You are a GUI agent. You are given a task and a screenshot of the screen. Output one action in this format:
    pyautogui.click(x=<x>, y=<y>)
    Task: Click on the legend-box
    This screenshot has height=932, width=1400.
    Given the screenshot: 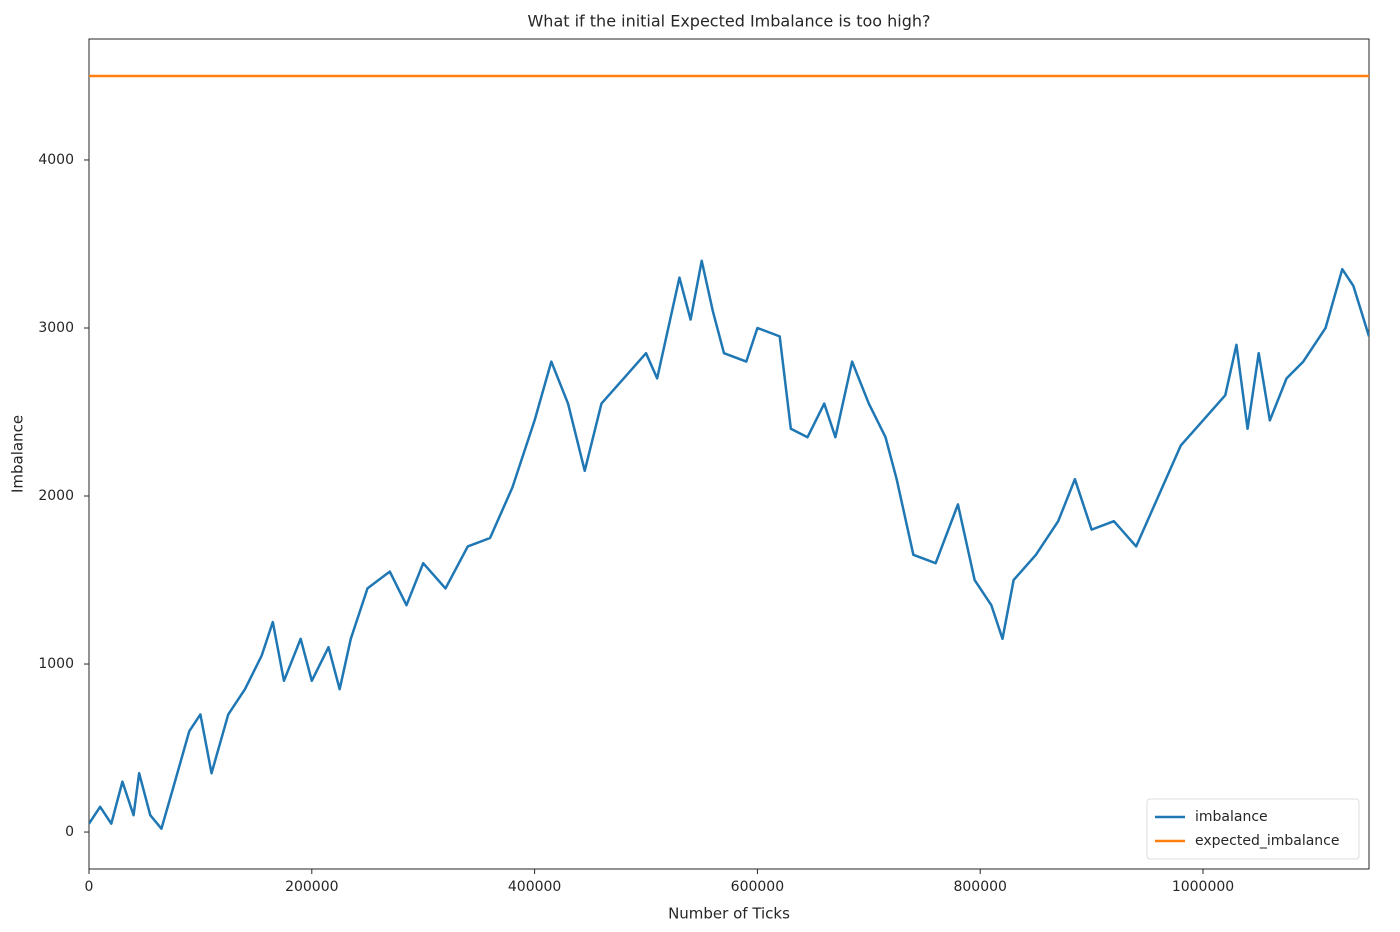 What is the action you would take?
    pyautogui.click(x=1253, y=829)
    